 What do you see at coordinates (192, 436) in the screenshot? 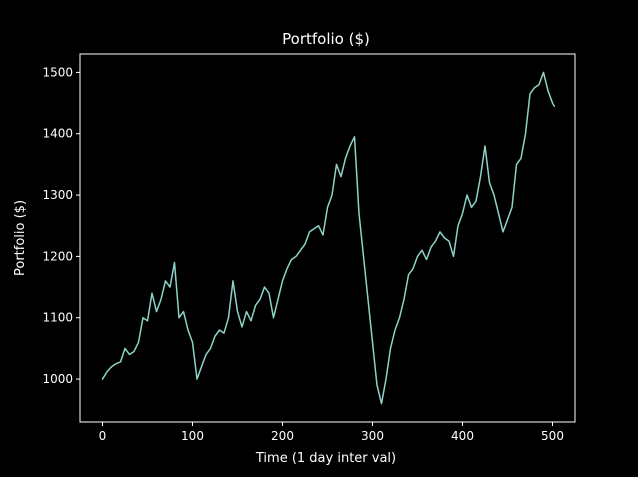
I see `x-tick-label: 100` at bounding box center [192, 436].